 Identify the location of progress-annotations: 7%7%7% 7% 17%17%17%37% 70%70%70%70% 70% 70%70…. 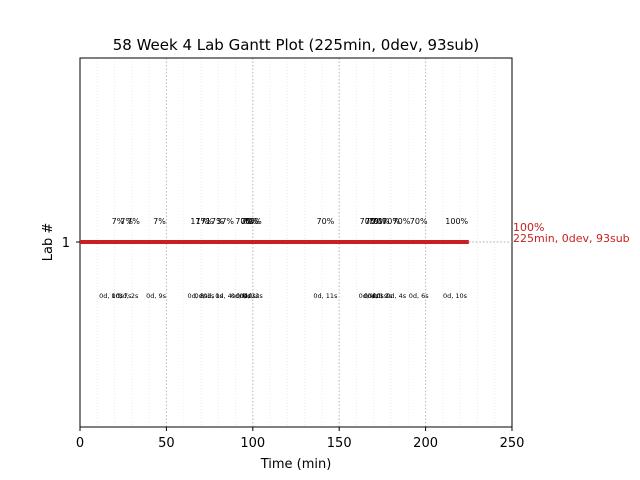
(290, 221).